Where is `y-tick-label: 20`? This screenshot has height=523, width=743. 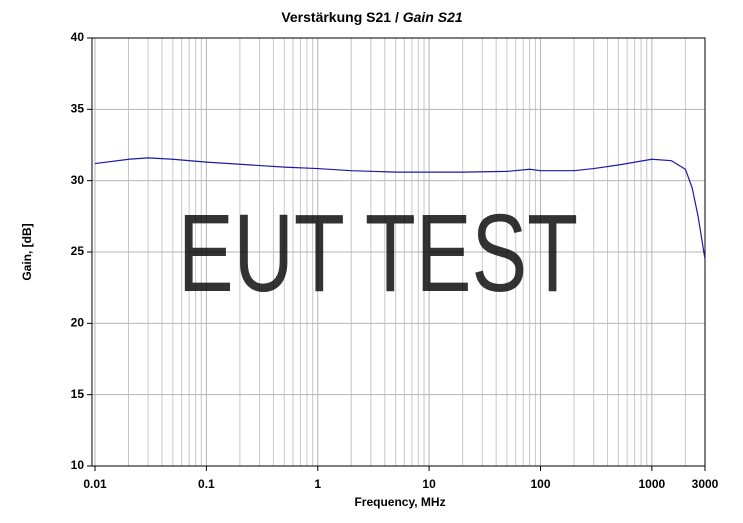
y-tick-label: 20 is located at coordinates (78, 323).